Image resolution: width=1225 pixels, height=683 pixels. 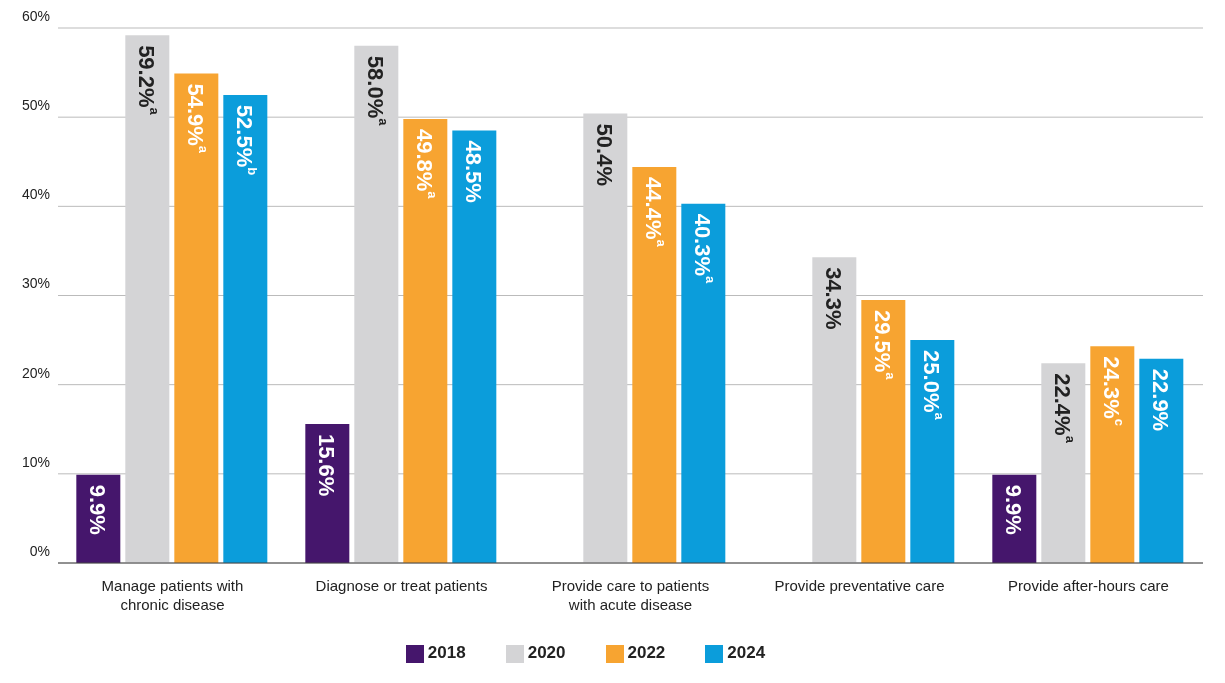 What do you see at coordinates (35, 283) in the screenshot?
I see `y-tick-label: 30%` at bounding box center [35, 283].